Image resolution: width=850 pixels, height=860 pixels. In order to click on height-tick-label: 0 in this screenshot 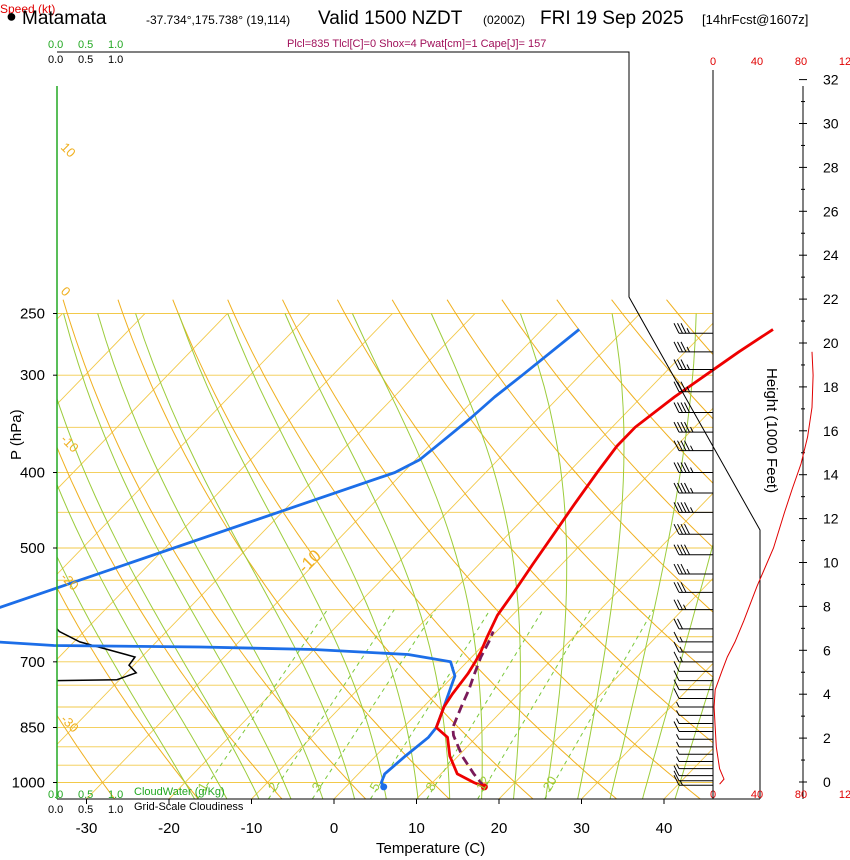, I will do `click(827, 782)`.